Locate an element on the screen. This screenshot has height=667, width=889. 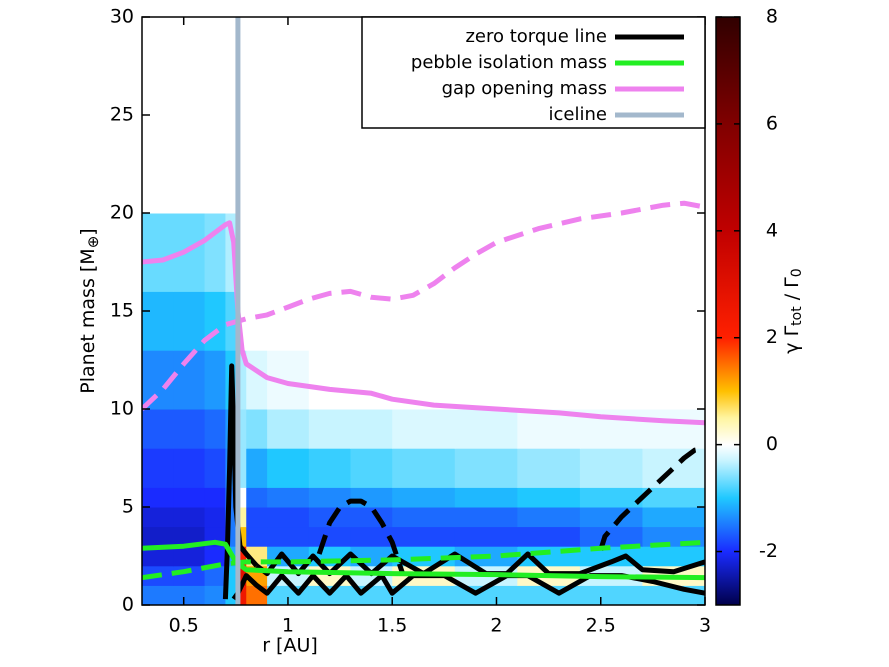
colorbar-tick-label: 2 is located at coordinates (772, 337).